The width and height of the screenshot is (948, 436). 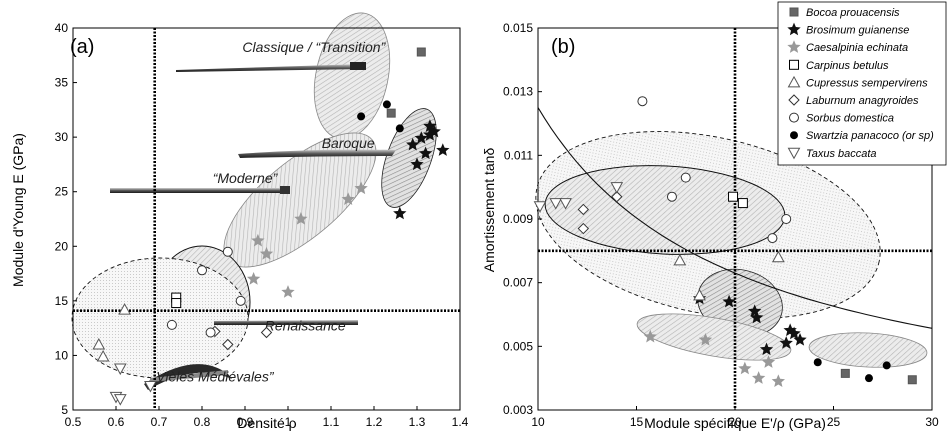 I want to click on panel-b-series-cupressus-sempervirens, so click(x=729, y=275).